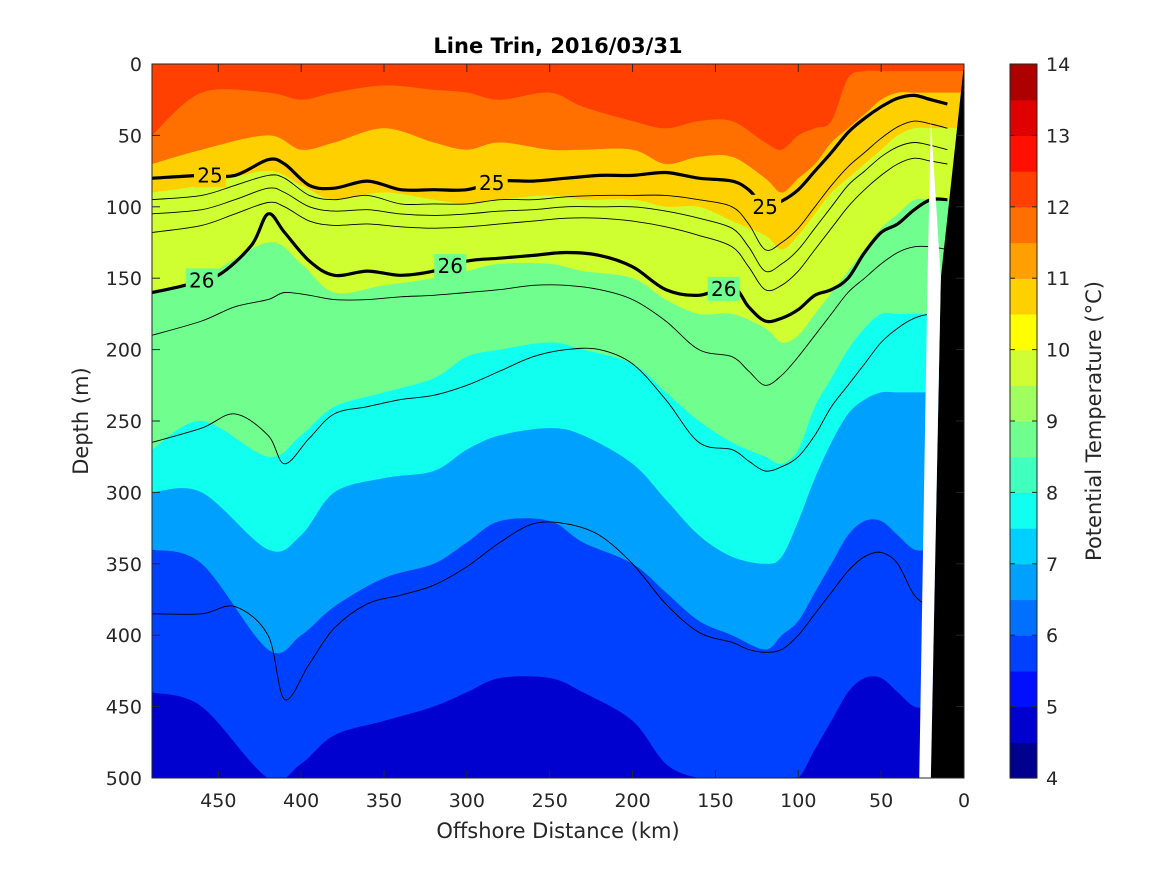 The height and width of the screenshot is (875, 1167). What do you see at coordinates (1058, 65) in the screenshot?
I see `colorbar-tick-label: 14` at bounding box center [1058, 65].